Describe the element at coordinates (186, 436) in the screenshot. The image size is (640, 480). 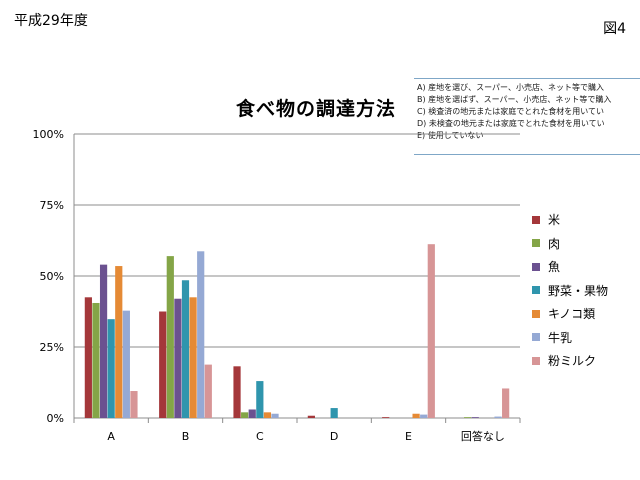
I see `x-tick-label: B` at that location.